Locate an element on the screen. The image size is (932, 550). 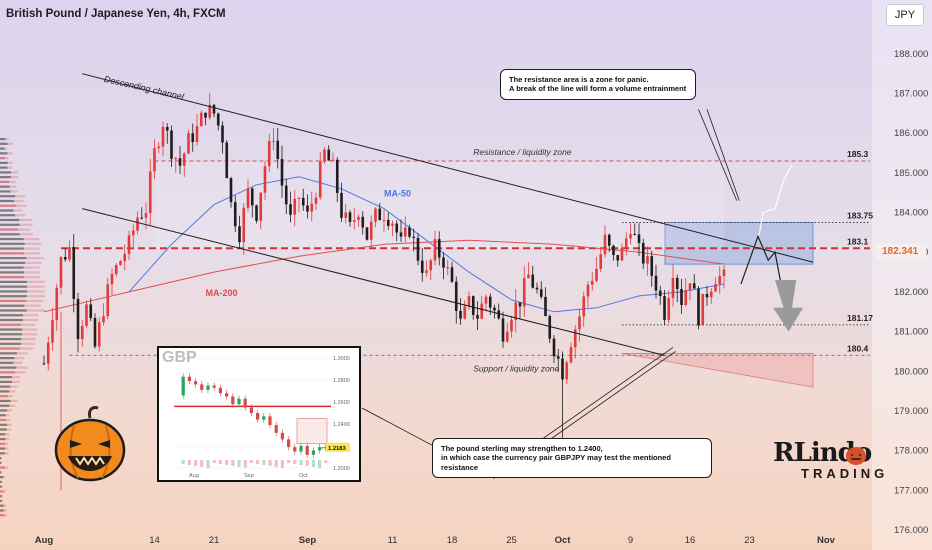
currency-selector: JPY is located at coordinates (905, 15).